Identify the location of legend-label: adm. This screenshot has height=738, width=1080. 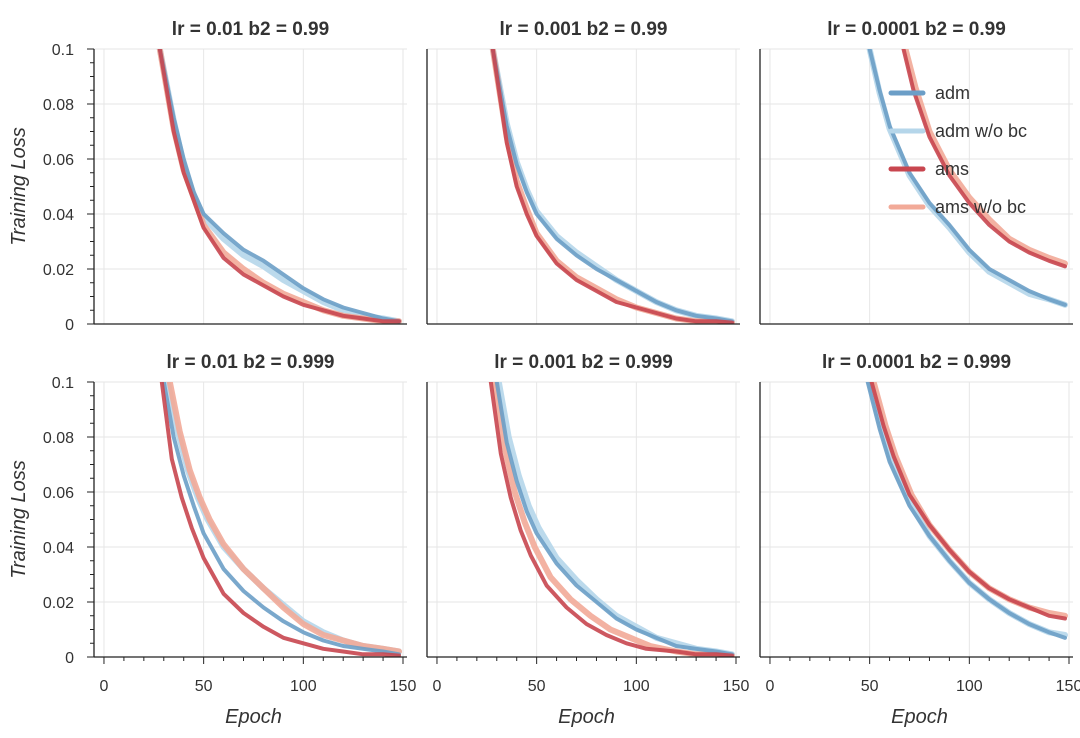
(952, 93).